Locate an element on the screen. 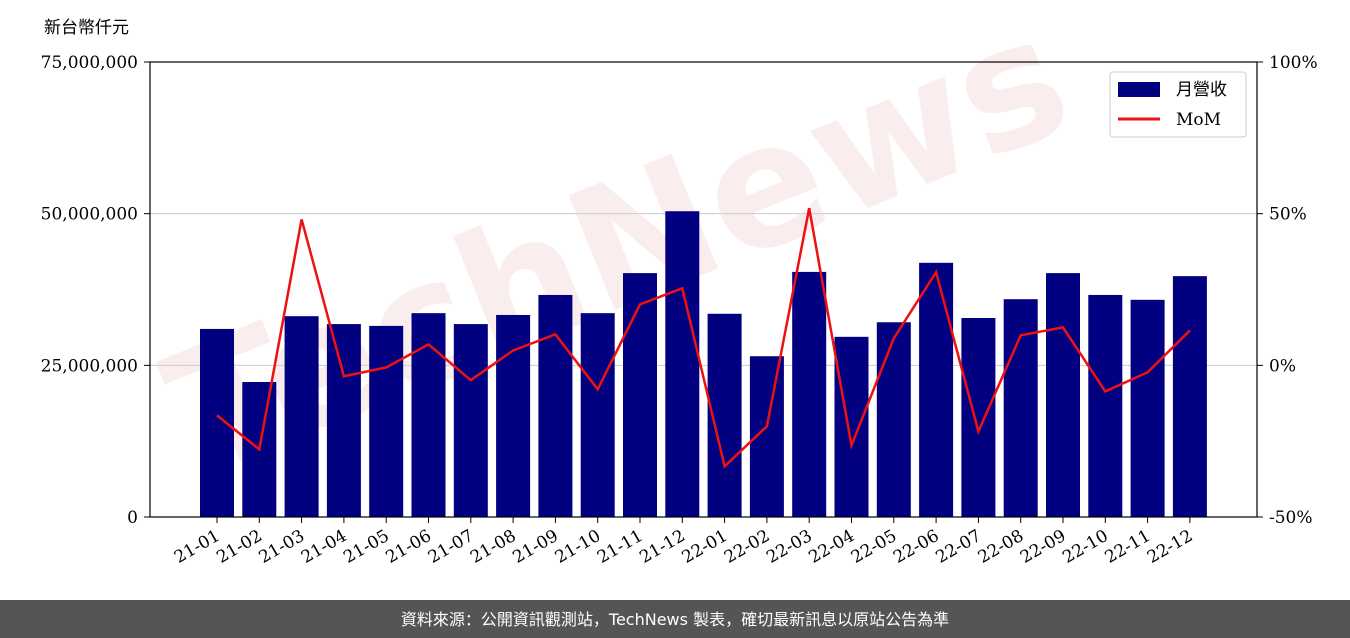  x-tick-label: 21-12 is located at coordinates (662, 547).